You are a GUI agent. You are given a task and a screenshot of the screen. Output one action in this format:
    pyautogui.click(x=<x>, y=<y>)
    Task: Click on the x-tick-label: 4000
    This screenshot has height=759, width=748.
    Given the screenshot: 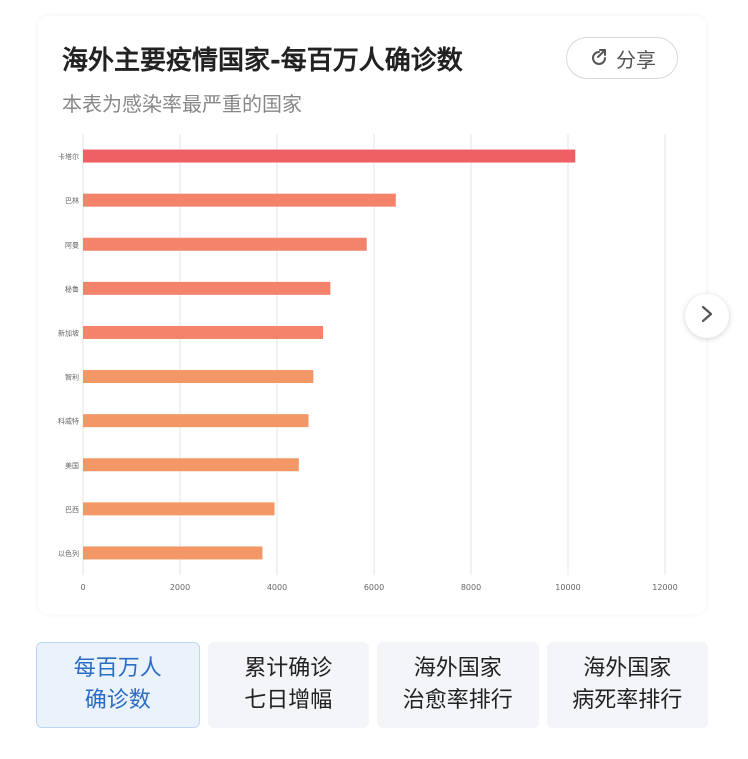 What is the action you would take?
    pyautogui.click(x=277, y=587)
    